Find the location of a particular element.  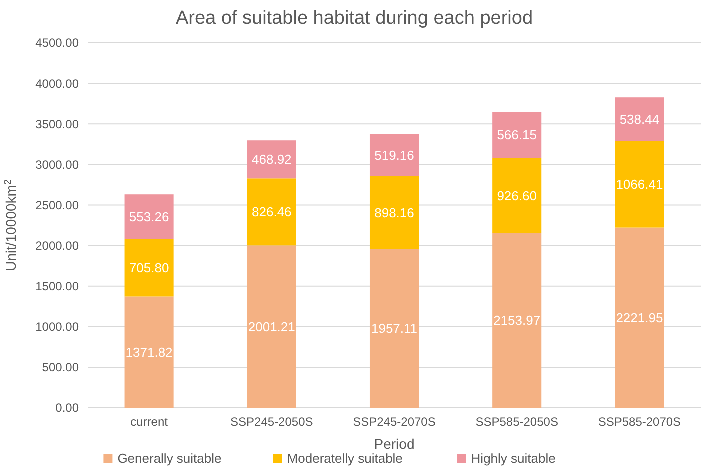

data-label: 826.46 is located at coordinates (272, 212).